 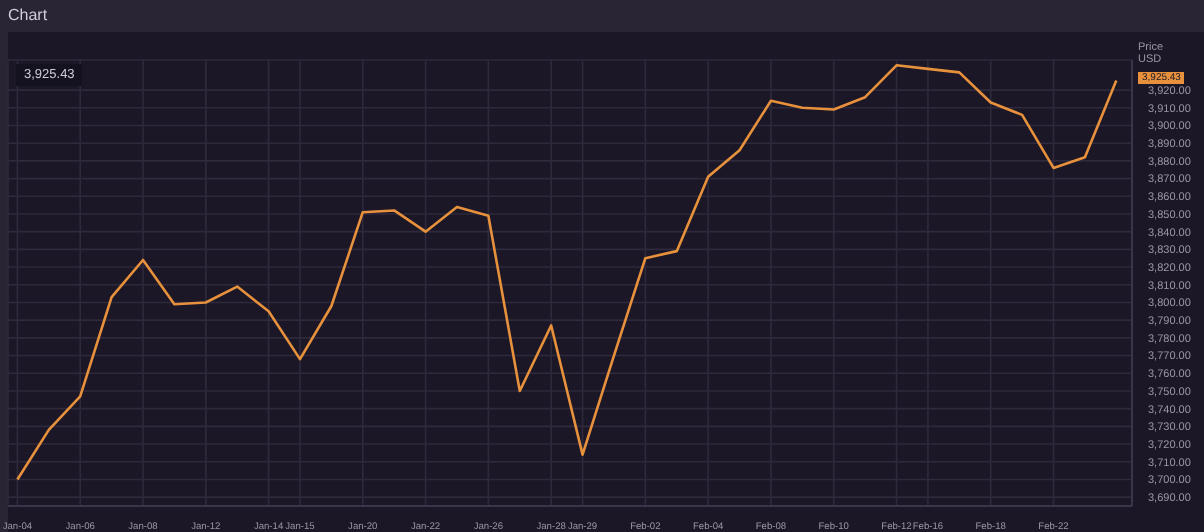 I want to click on chart-title: Chart, so click(x=602, y=16).